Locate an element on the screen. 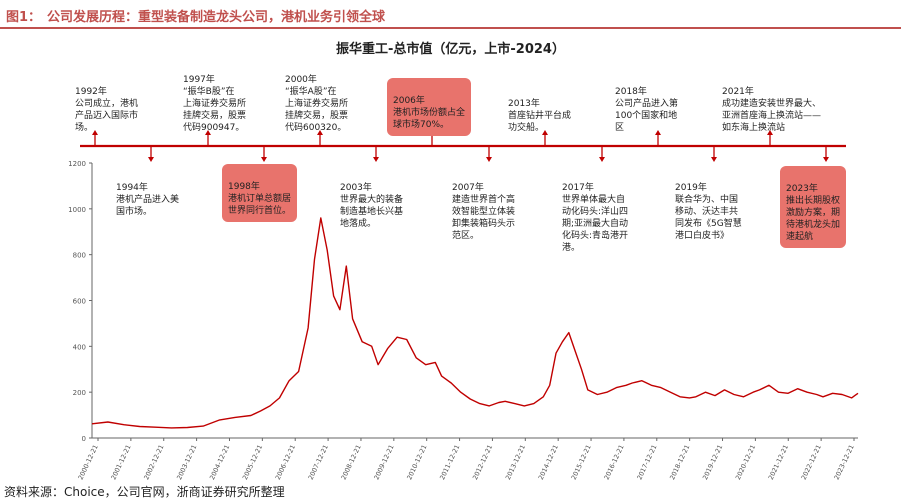 Image resolution: width=901 pixels, height=500 pixels. x-tick-label: 2015-12-21 is located at coordinates (581, 462).